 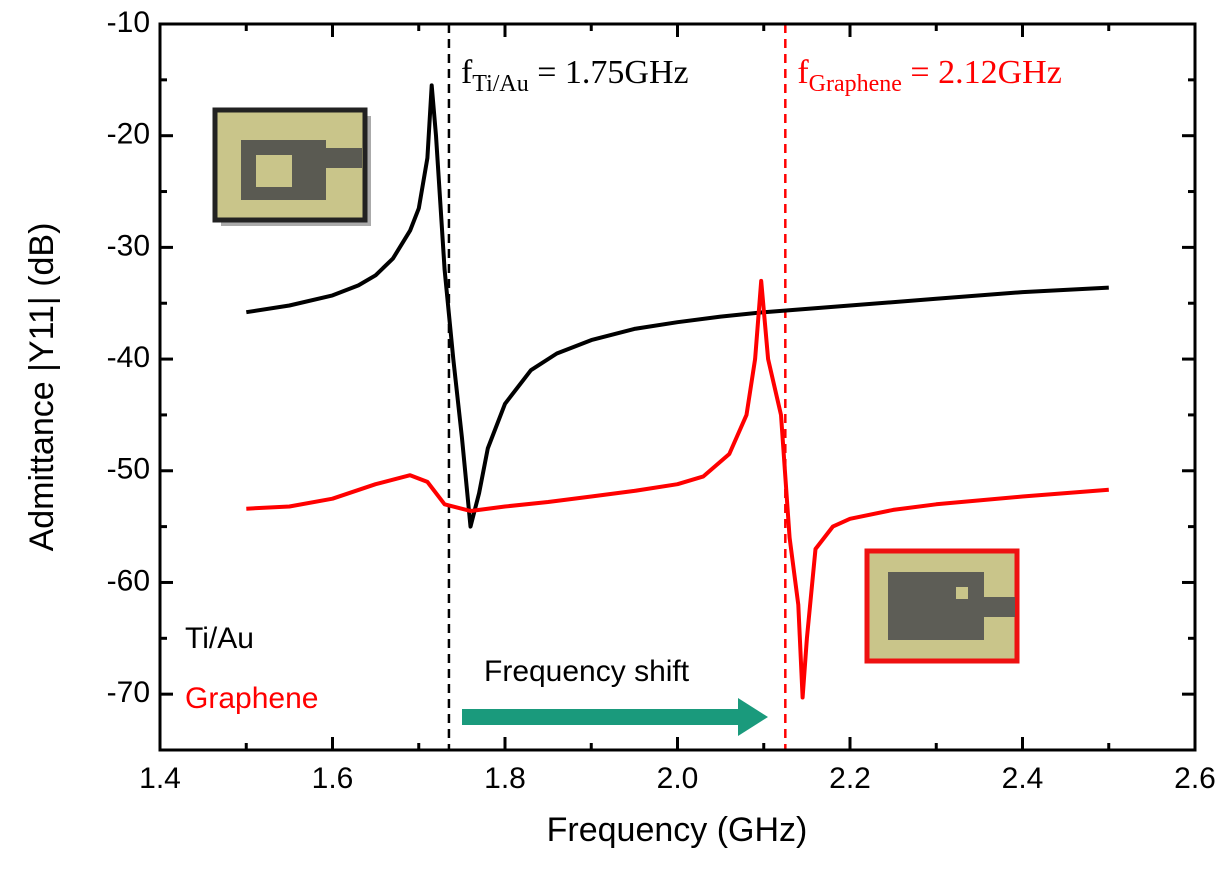 What do you see at coordinates (500, 84) in the screenshot?
I see `annotation-part: Ti/Au` at bounding box center [500, 84].